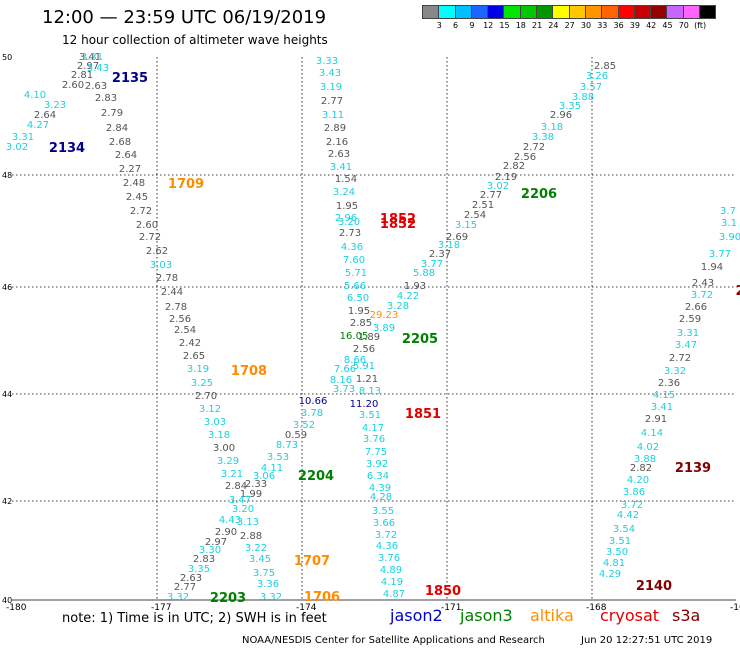 This screenshot has width=740, height=650. I want to click on swh-value: 1.89, so click(369, 337).